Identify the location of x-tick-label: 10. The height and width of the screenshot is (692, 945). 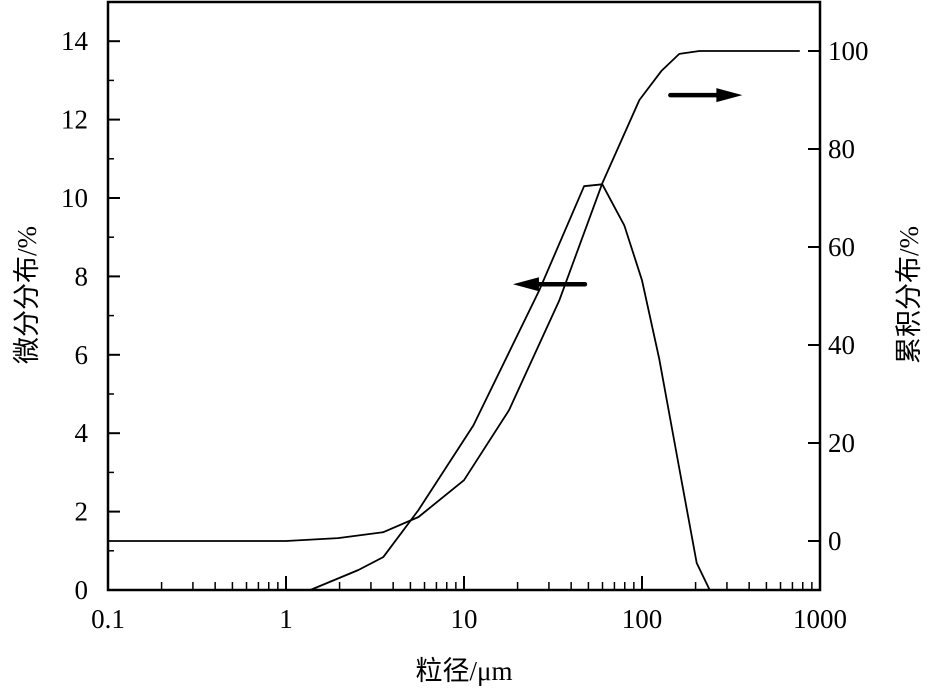
(464, 619).